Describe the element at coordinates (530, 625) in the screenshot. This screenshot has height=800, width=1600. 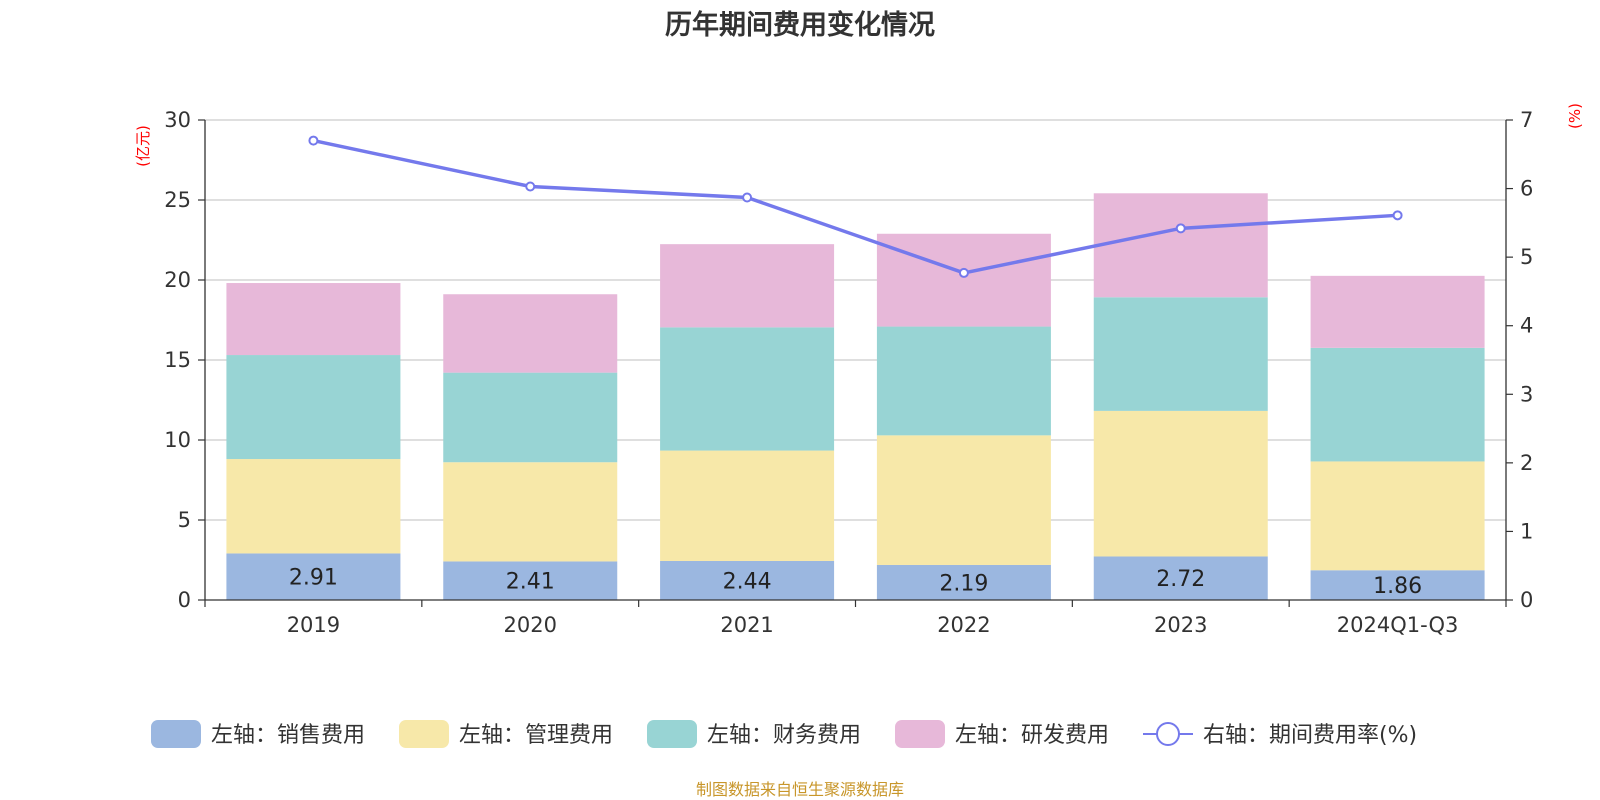
I see `x-tick-label: 2020` at that location.